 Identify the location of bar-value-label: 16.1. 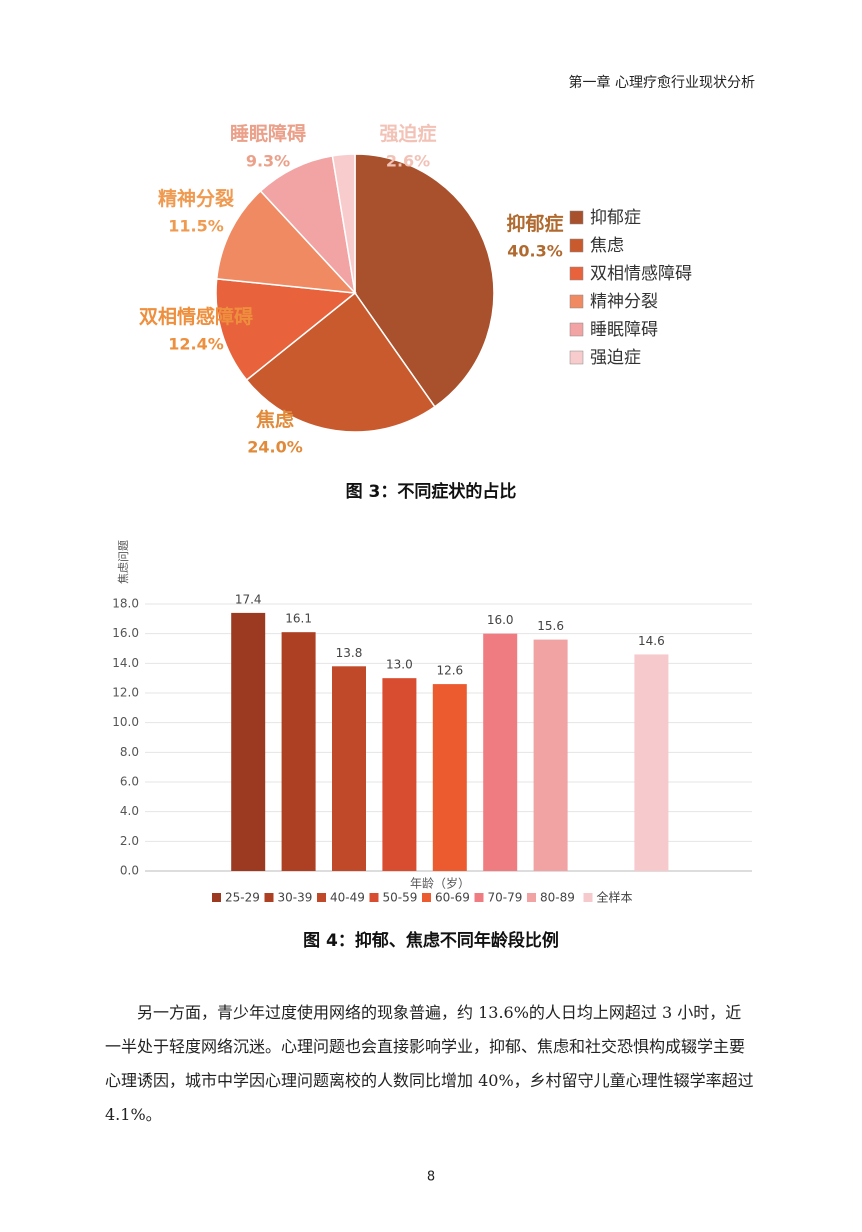
(298, 619).